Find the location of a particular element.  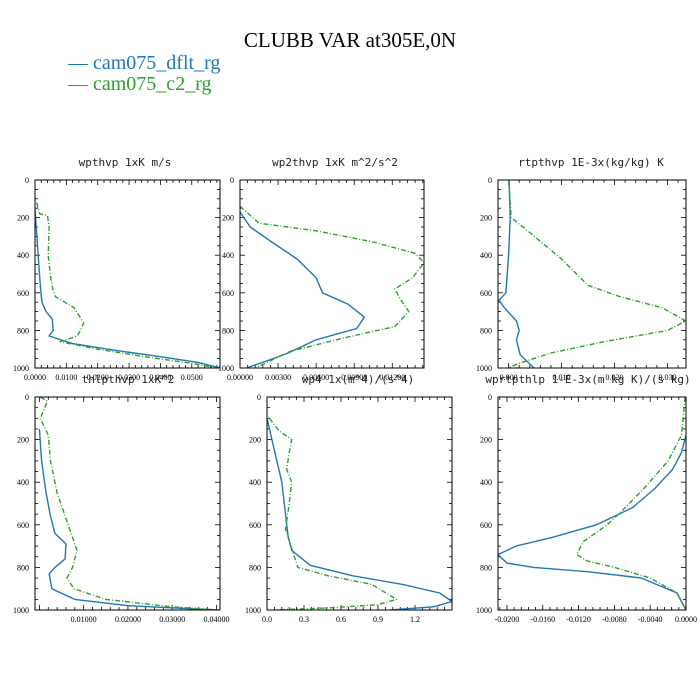

x-tick-label: 0.000 is located at coordinates (509, 377).